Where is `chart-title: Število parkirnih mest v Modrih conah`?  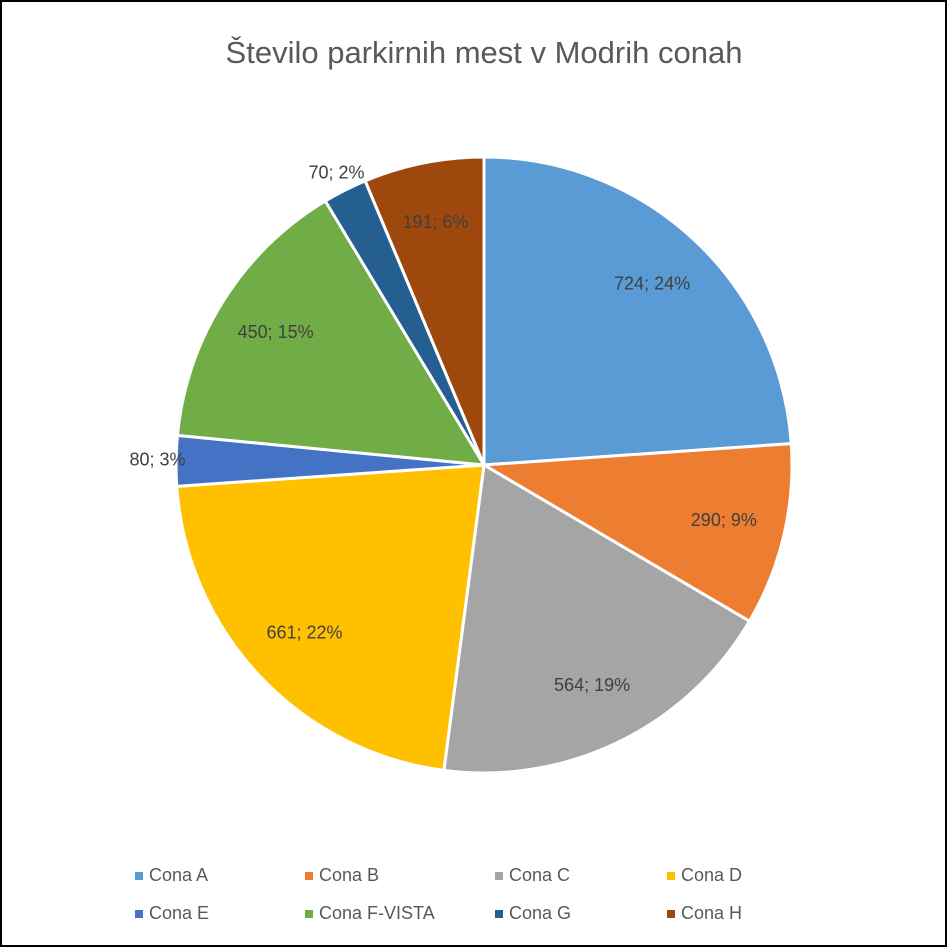 chart-title: Število parkirnih mest v Modrih conah is located at coordinates (484, 52).